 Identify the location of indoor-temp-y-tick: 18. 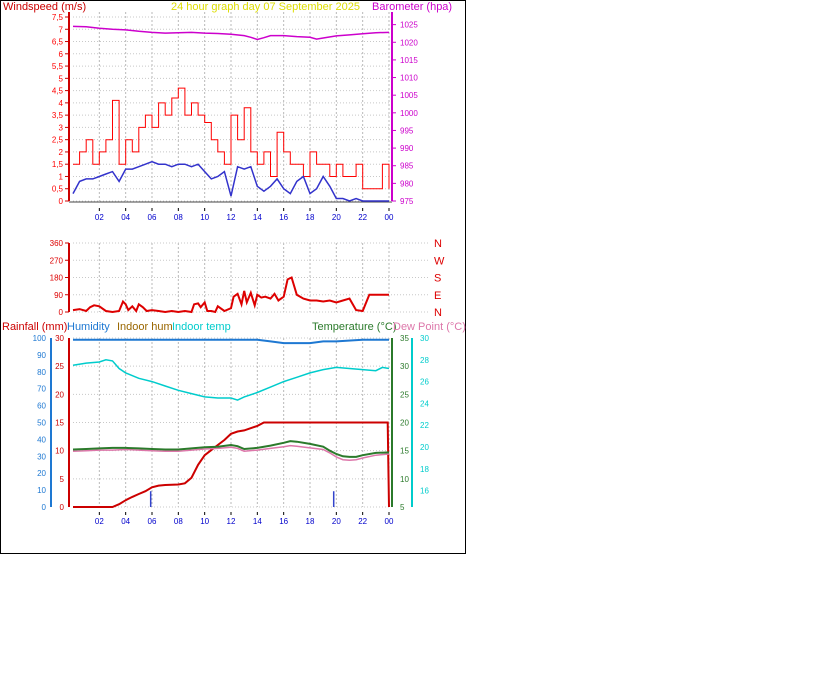
(424, 469).